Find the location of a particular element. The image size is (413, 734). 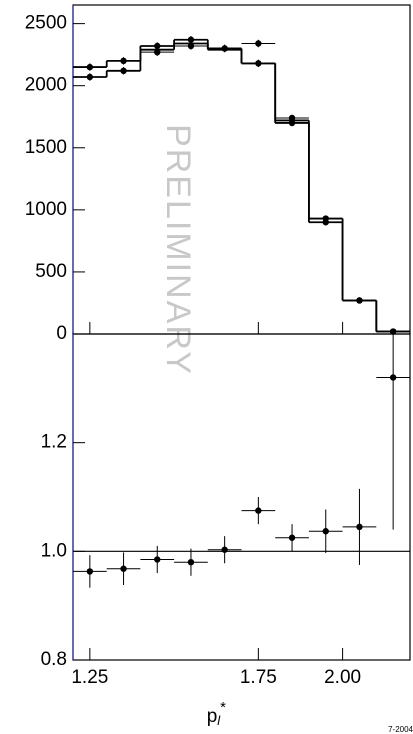

note: 7-2004 is located at coordinates (400, 729).